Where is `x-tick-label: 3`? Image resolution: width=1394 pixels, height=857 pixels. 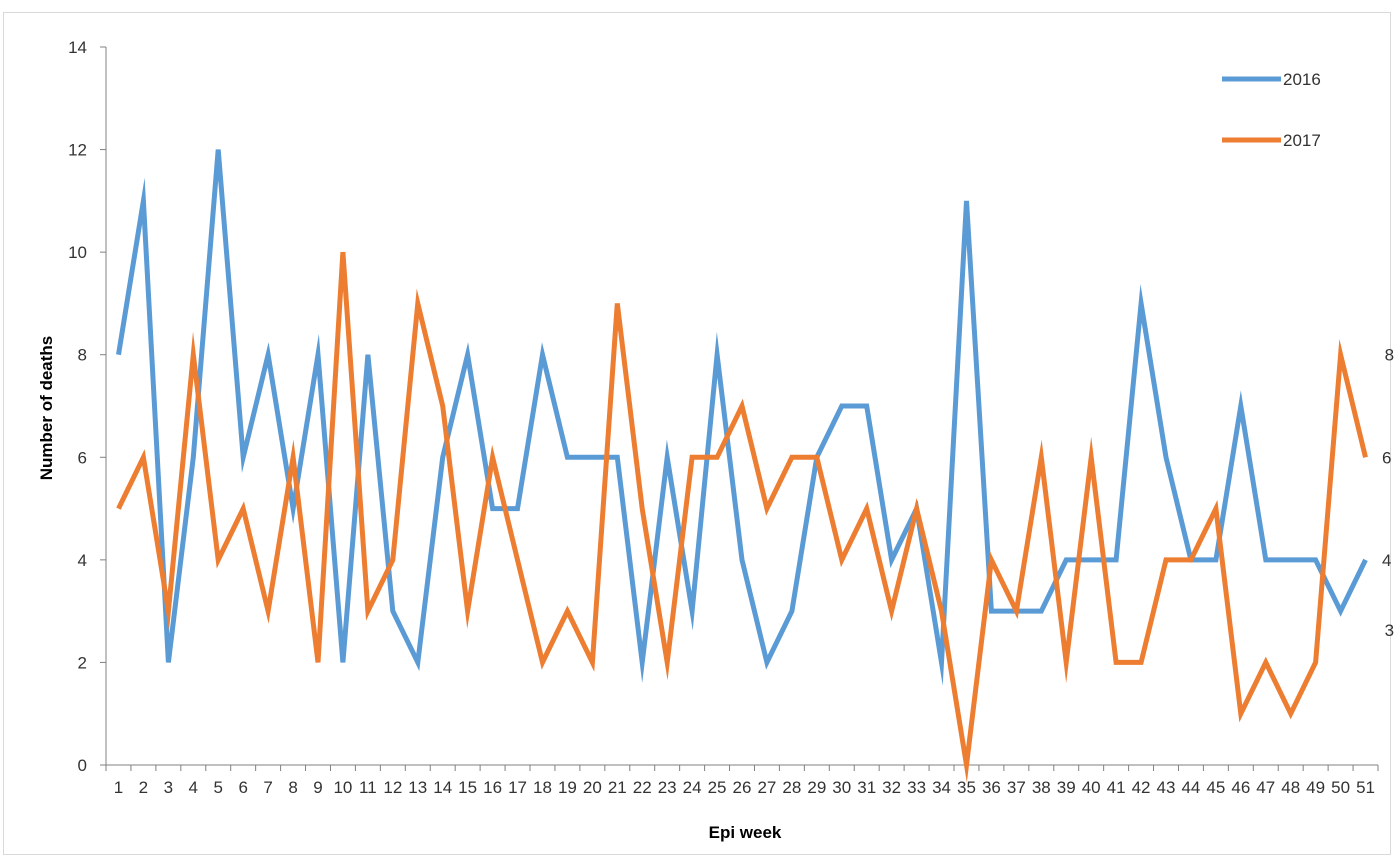
x-tick-label: 3 is located at coordinates (168, 787).